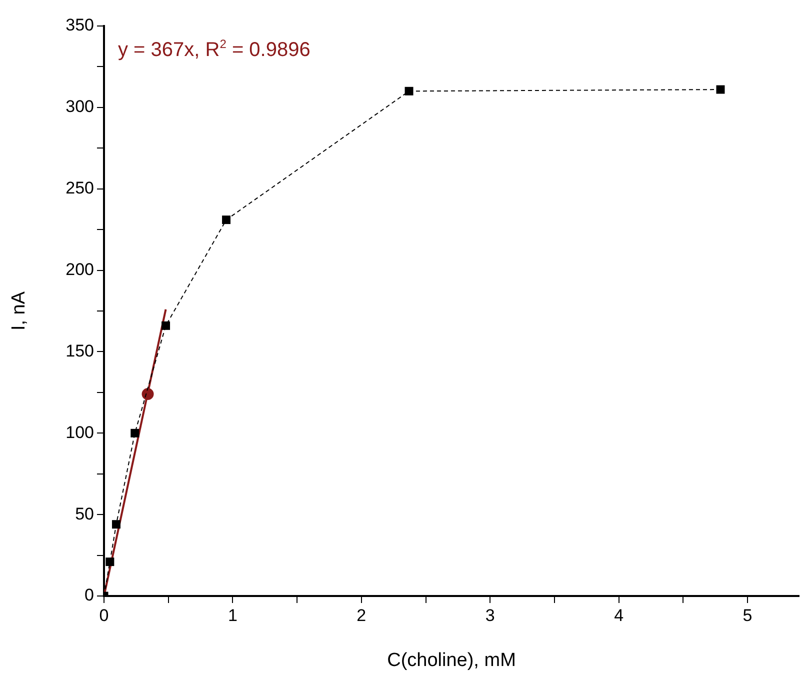 This screenshot has height=686, width=805. What do you see at coordinates (80, 106) in the screenshot?
I see `y-tick-label: 300` at bounding box center [80, 106].